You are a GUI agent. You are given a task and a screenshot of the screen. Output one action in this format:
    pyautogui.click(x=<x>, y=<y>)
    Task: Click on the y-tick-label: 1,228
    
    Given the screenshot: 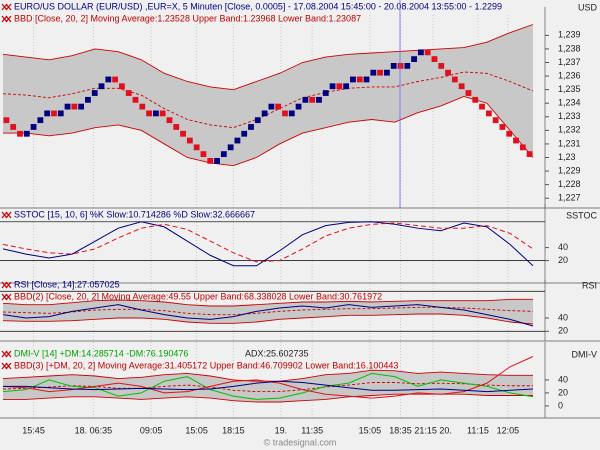 What is the action you would take?
    pyautogui.click(x=569, y=184)
    